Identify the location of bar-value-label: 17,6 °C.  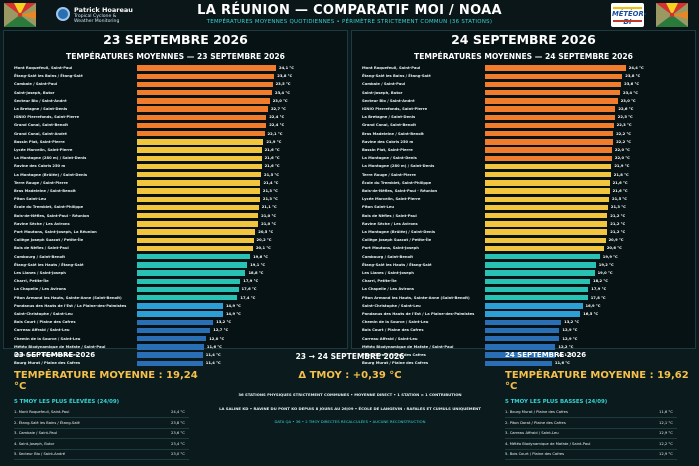
(249, 289).